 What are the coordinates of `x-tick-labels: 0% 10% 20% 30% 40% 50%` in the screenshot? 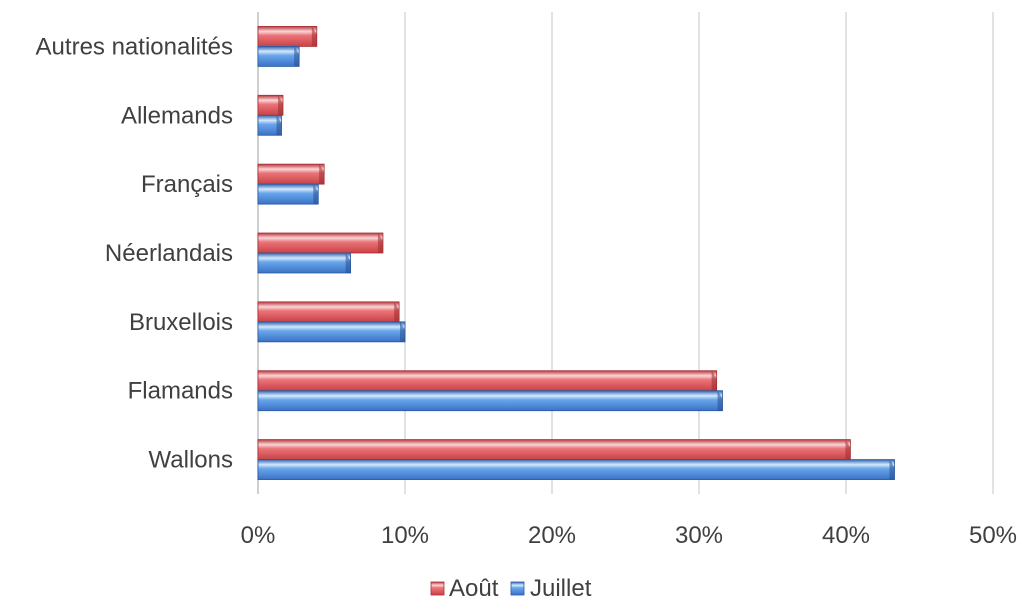 It's located at (629, 535).